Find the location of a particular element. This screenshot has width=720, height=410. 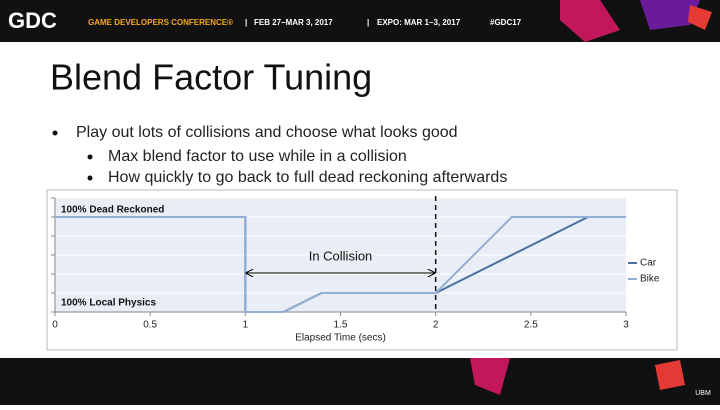

dates: FEB 27–MAR 3, 2017 is located at coordinates (293, 22).